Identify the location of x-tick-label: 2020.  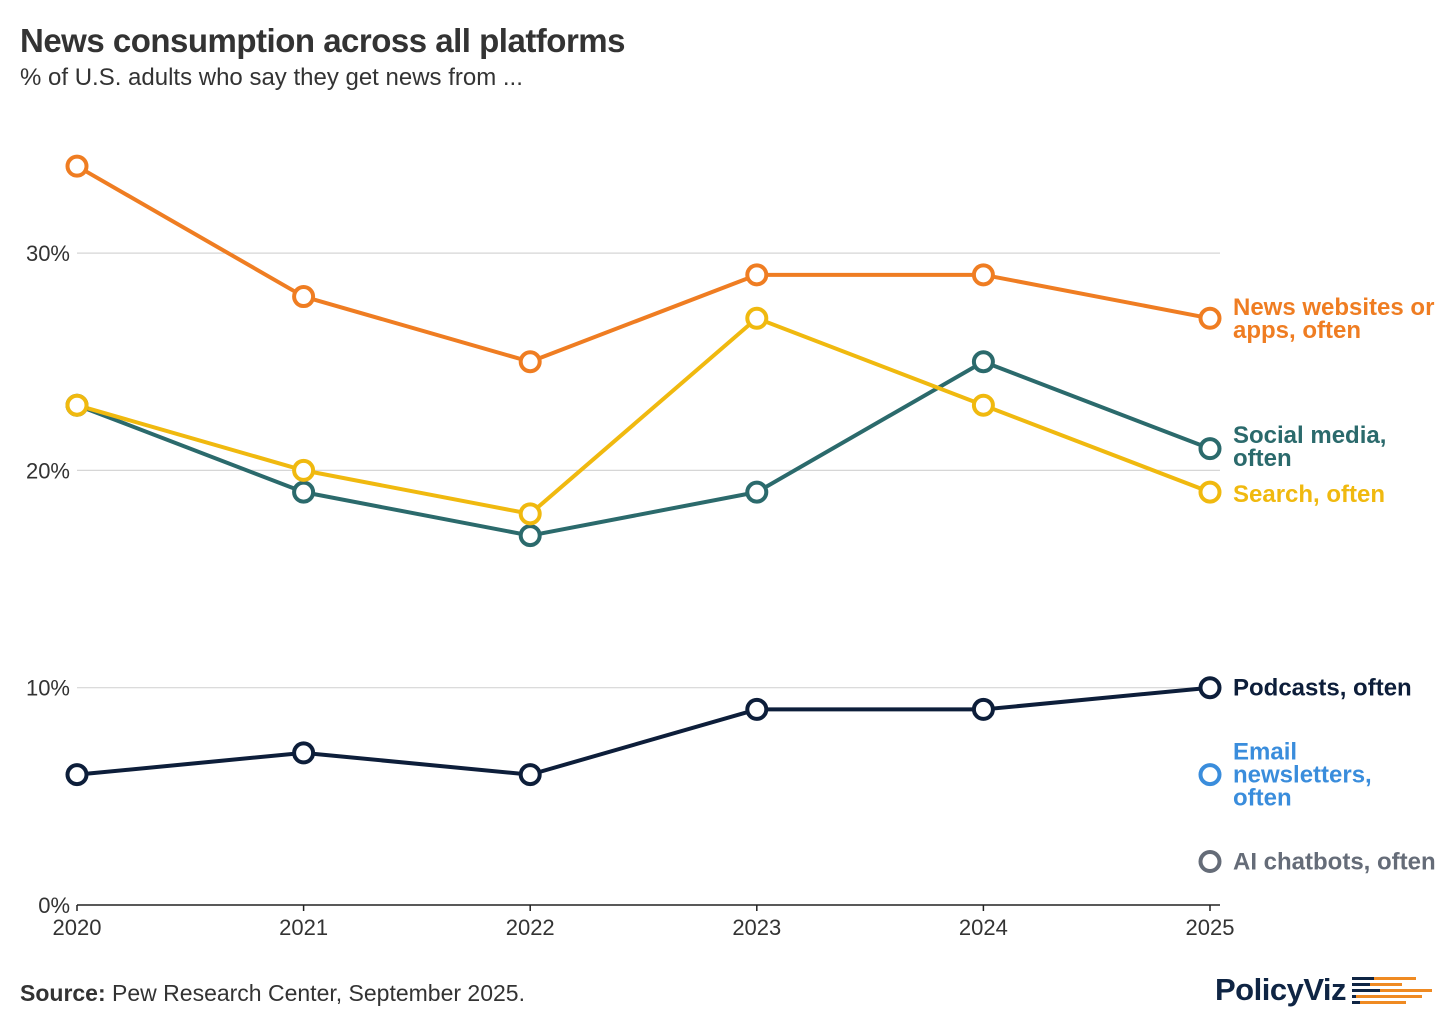
(77, 927).